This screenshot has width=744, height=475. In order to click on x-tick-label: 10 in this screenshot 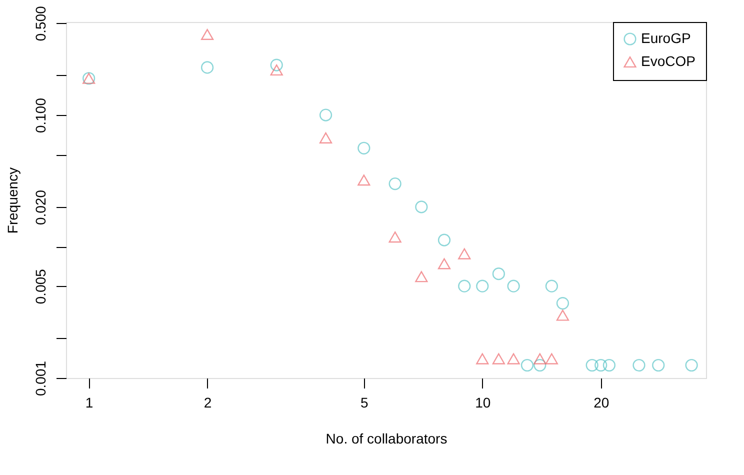, I will do `click(483, 402)`.